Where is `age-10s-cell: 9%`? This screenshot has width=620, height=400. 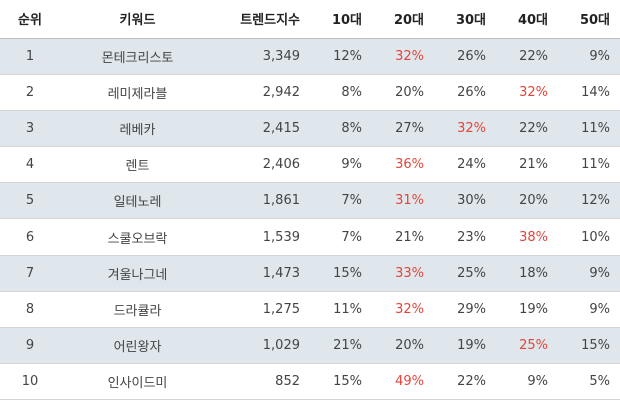
age-10s-cell: 9% is located at coordinates (351, 165).